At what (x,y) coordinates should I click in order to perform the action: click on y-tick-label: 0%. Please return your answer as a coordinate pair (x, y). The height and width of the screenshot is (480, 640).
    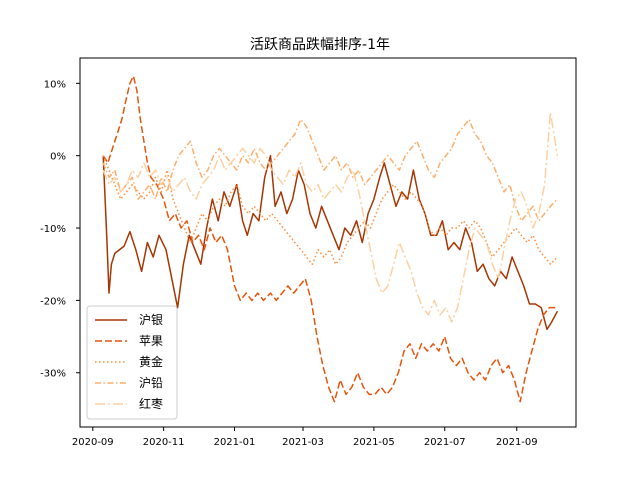
    Looking at the image, I should click on (58, 157).